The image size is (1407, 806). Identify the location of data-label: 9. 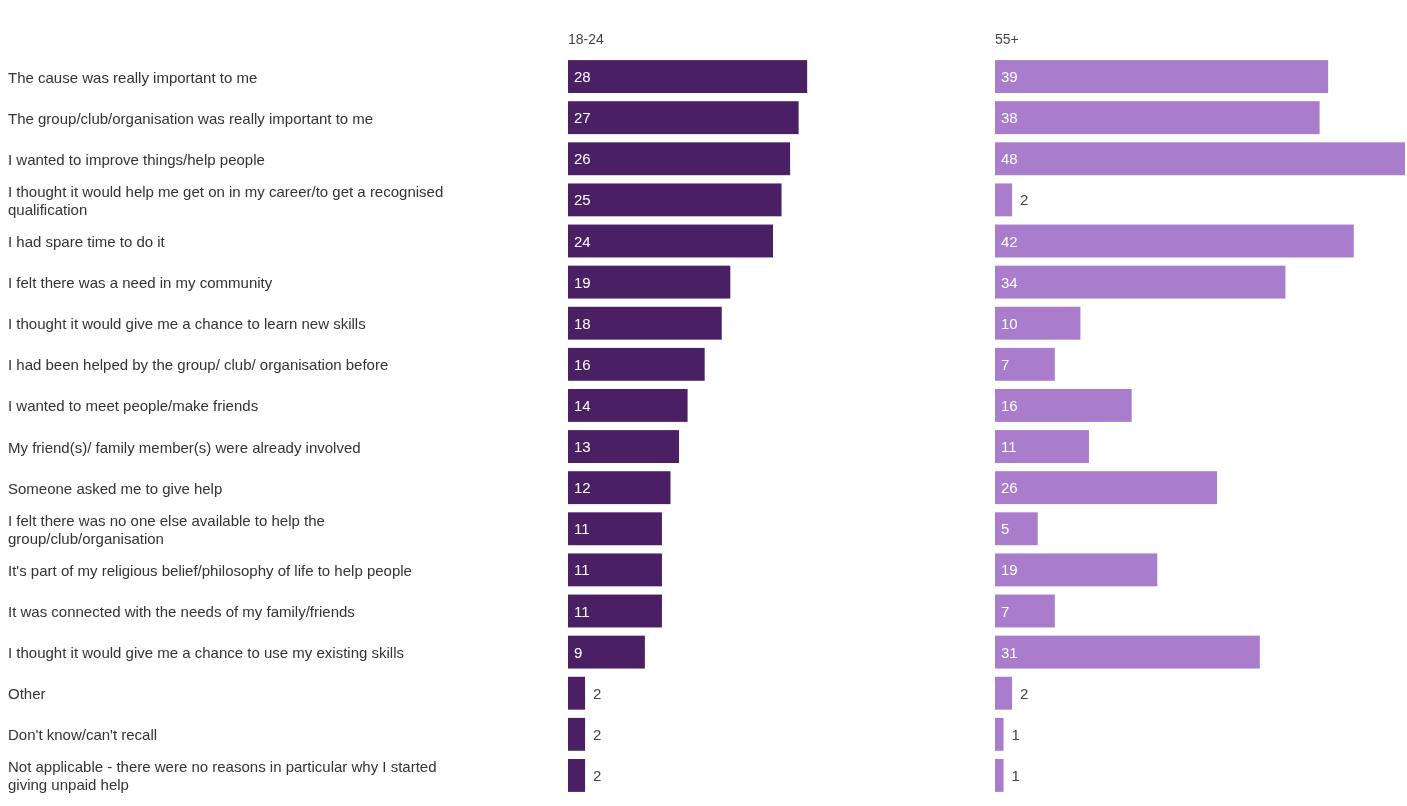
(578, 652).